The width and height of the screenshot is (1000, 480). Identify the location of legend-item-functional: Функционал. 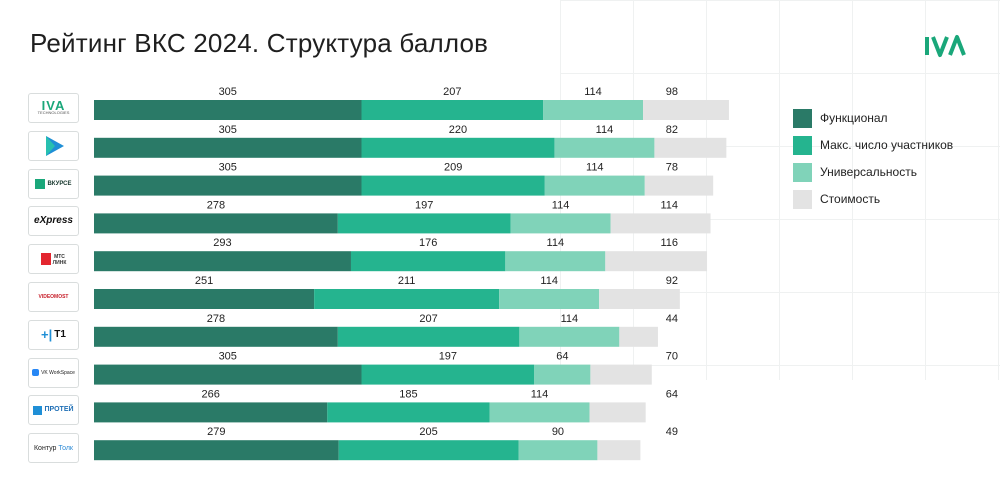
(873, 118).